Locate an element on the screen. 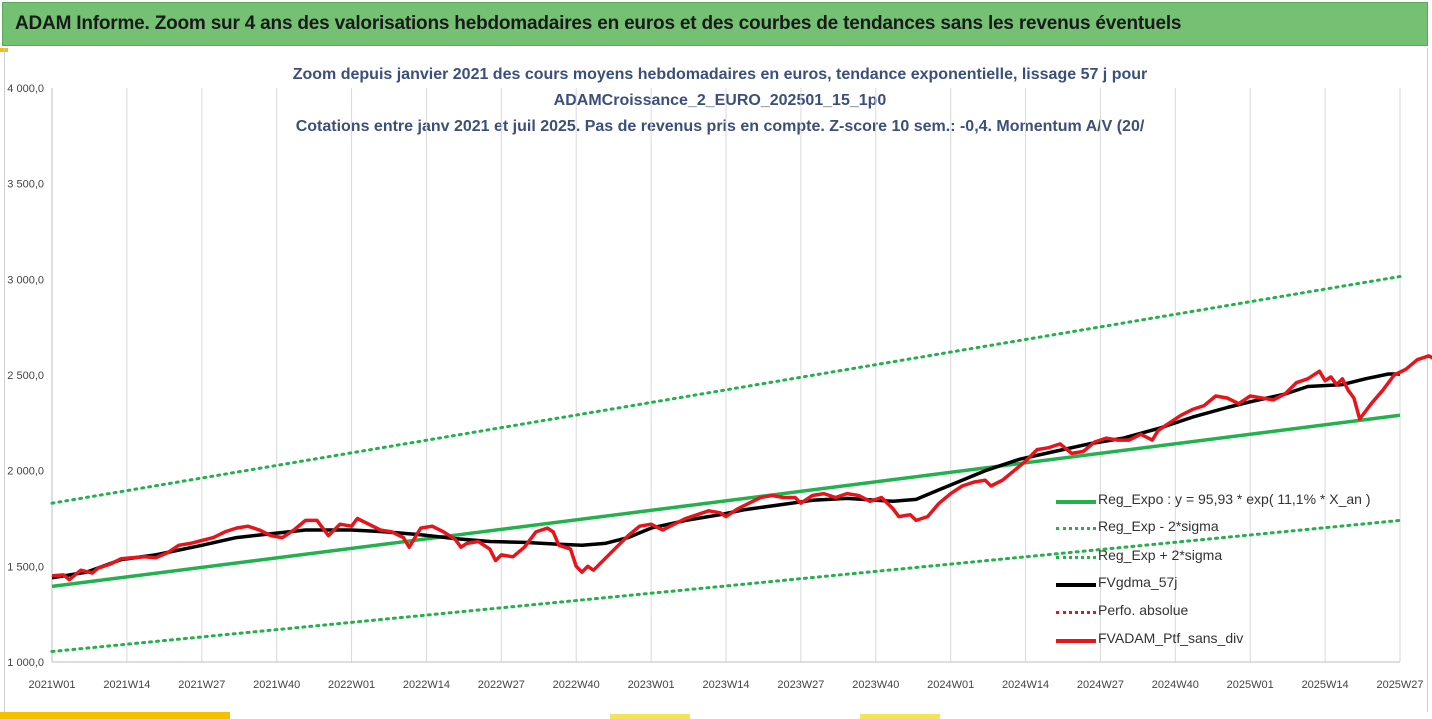  x-tick-label: 2022W14 is located at coordinates (426, 685).